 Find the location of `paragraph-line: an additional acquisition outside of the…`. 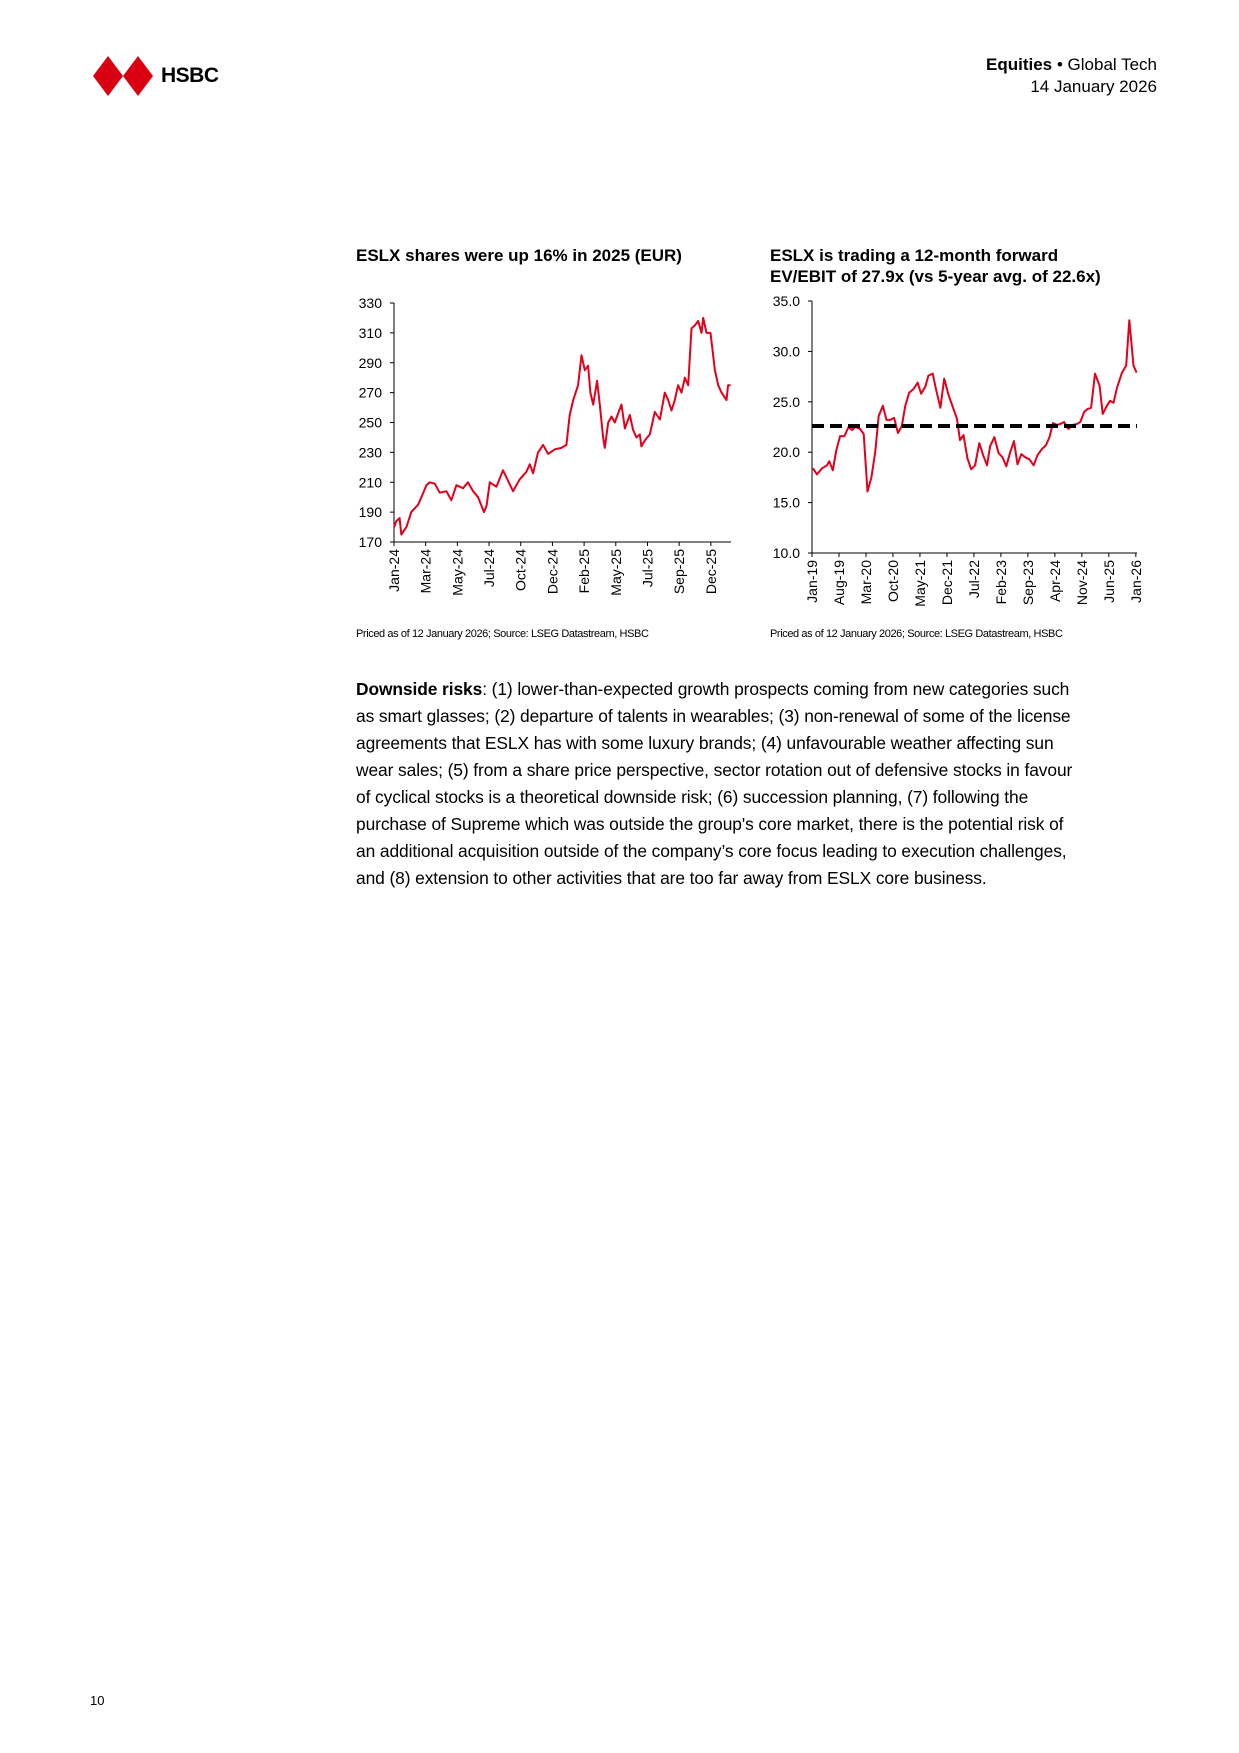

paragraph-line: an additional acquisition outside of the… is located at coordinates (711, 851).